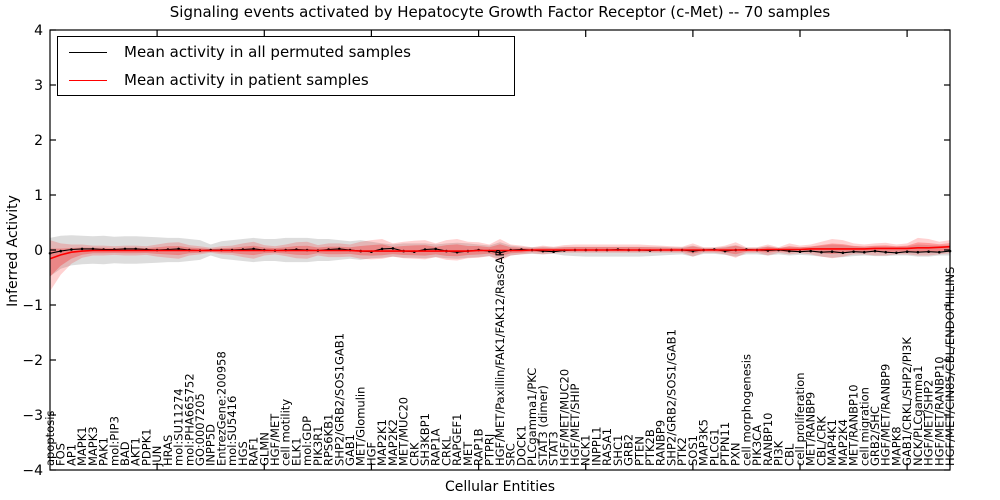 The height and width of the screenshot is (500, 1000). What do you see at coordinates (318, 446) in the screenshot?
I see `x-category-label: PIK3R1` at bounding box center [318, 446].